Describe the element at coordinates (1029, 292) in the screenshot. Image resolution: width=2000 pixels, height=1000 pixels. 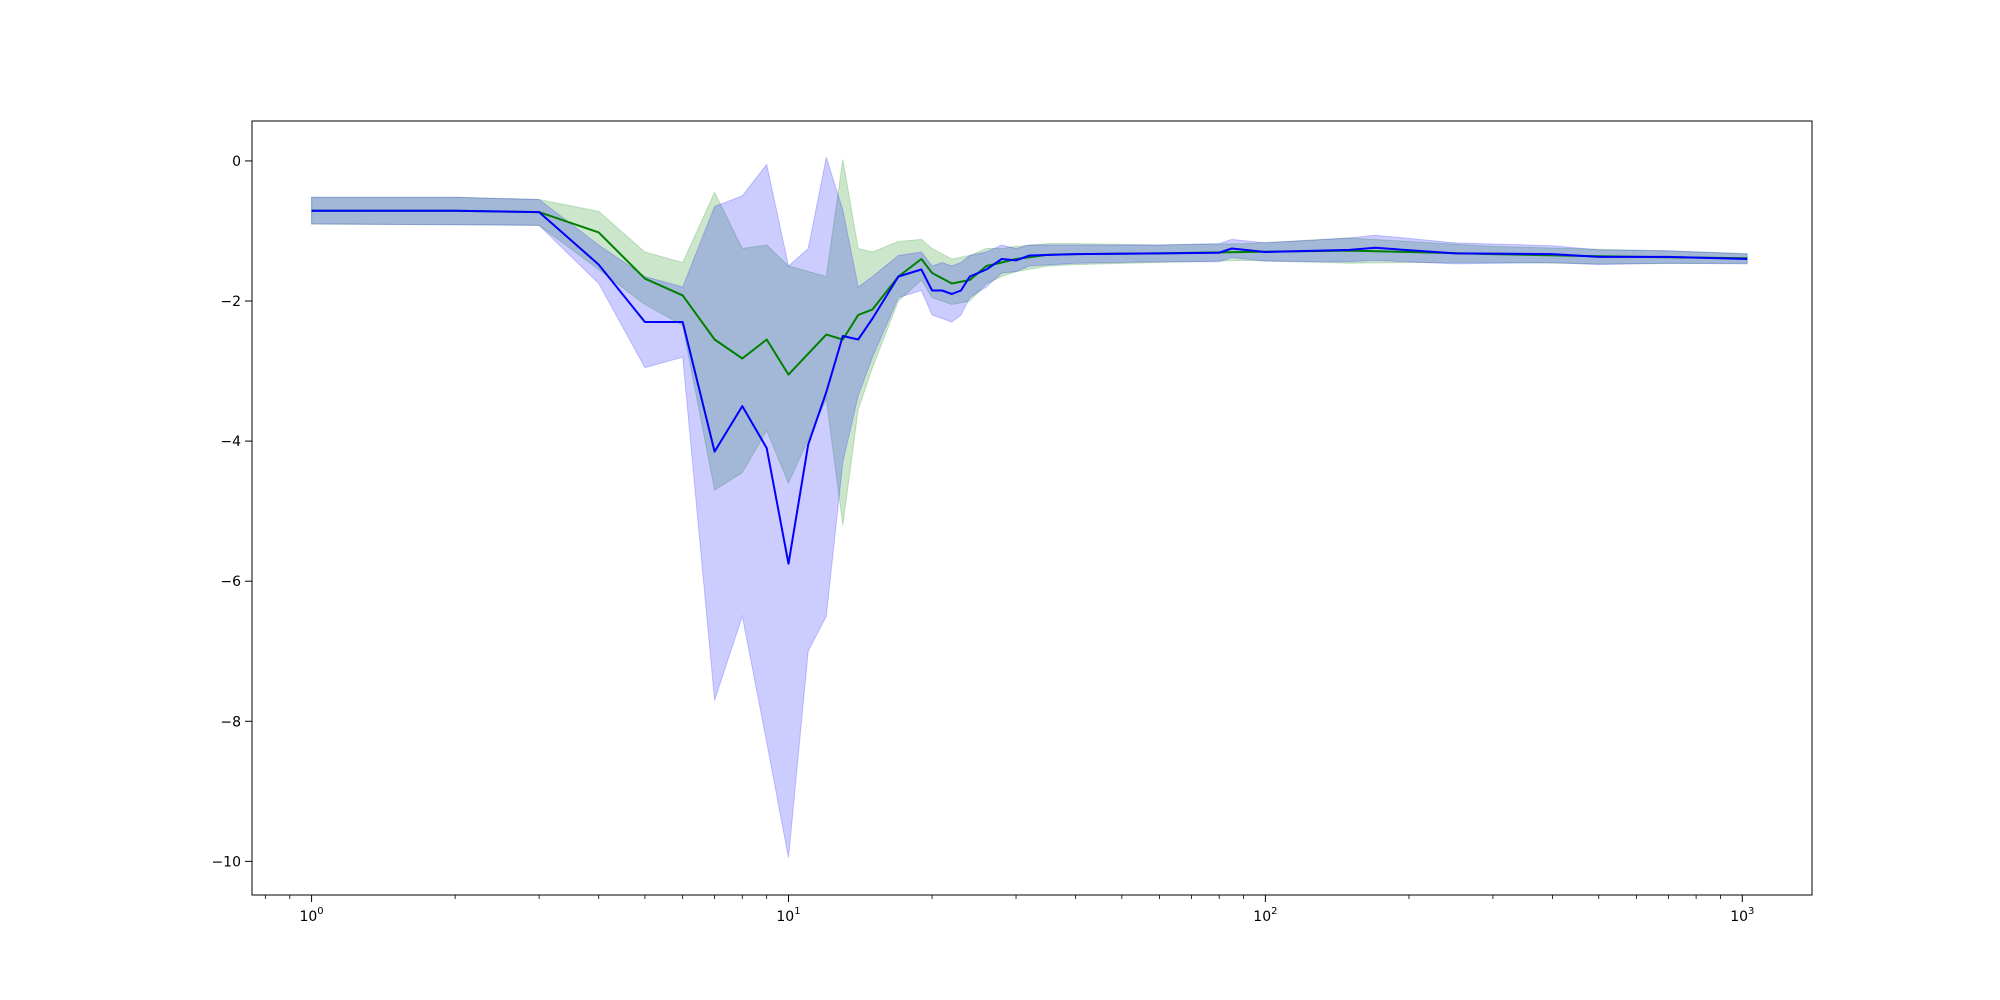
I see `series-1-line` at that location.